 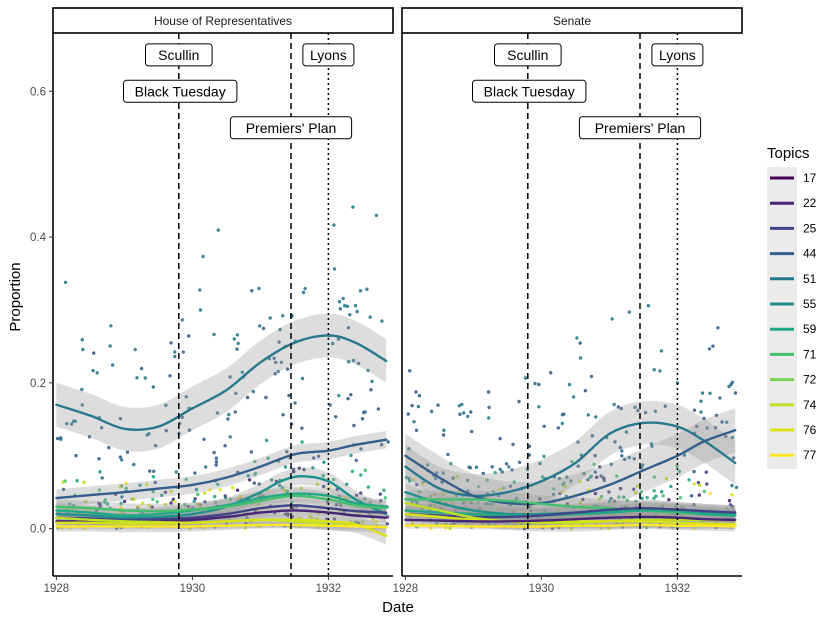 I want to click on legend-label-topic-74: 74, so click(x=810, y=405).